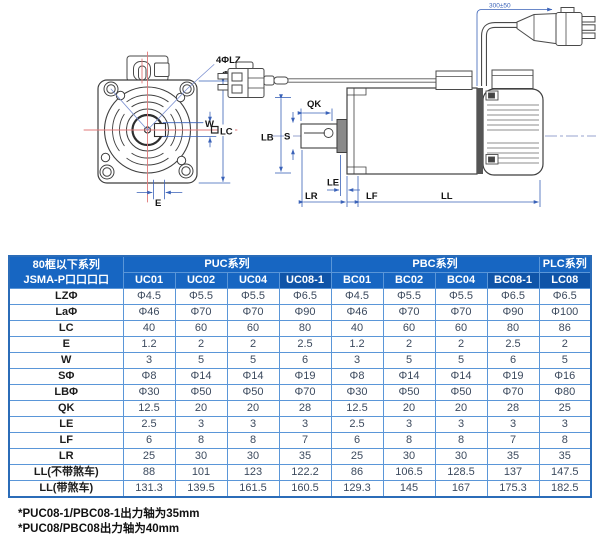 Image resolution: width=600 pixels, height=551 pixels. Describe the element at coordinates (372, 196) in the screenshot. I see `label-lf: LF` at that location.